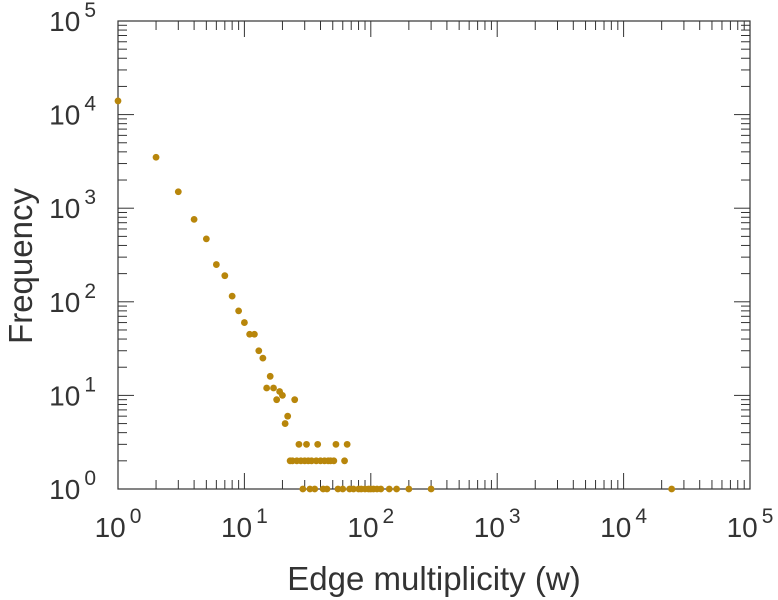 Image resolution: width=778 pixels, height=600 pixels. Describe the element at coordinates (72, 392) in the screenshot. I see `y-tick-label: 10 1` at that location.